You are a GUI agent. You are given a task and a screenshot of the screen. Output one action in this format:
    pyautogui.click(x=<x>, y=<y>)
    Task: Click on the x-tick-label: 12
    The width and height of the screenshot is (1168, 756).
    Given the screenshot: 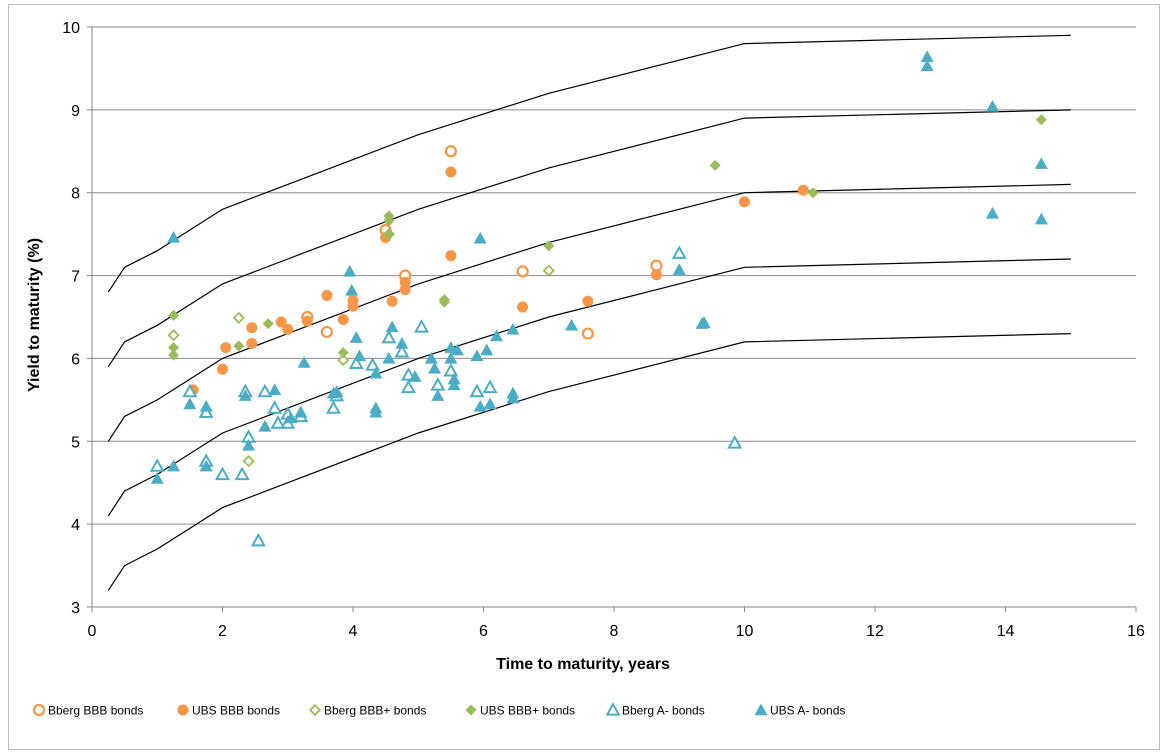 What is the action you would take?
    pyautogui.click(x=875, y=631)
    